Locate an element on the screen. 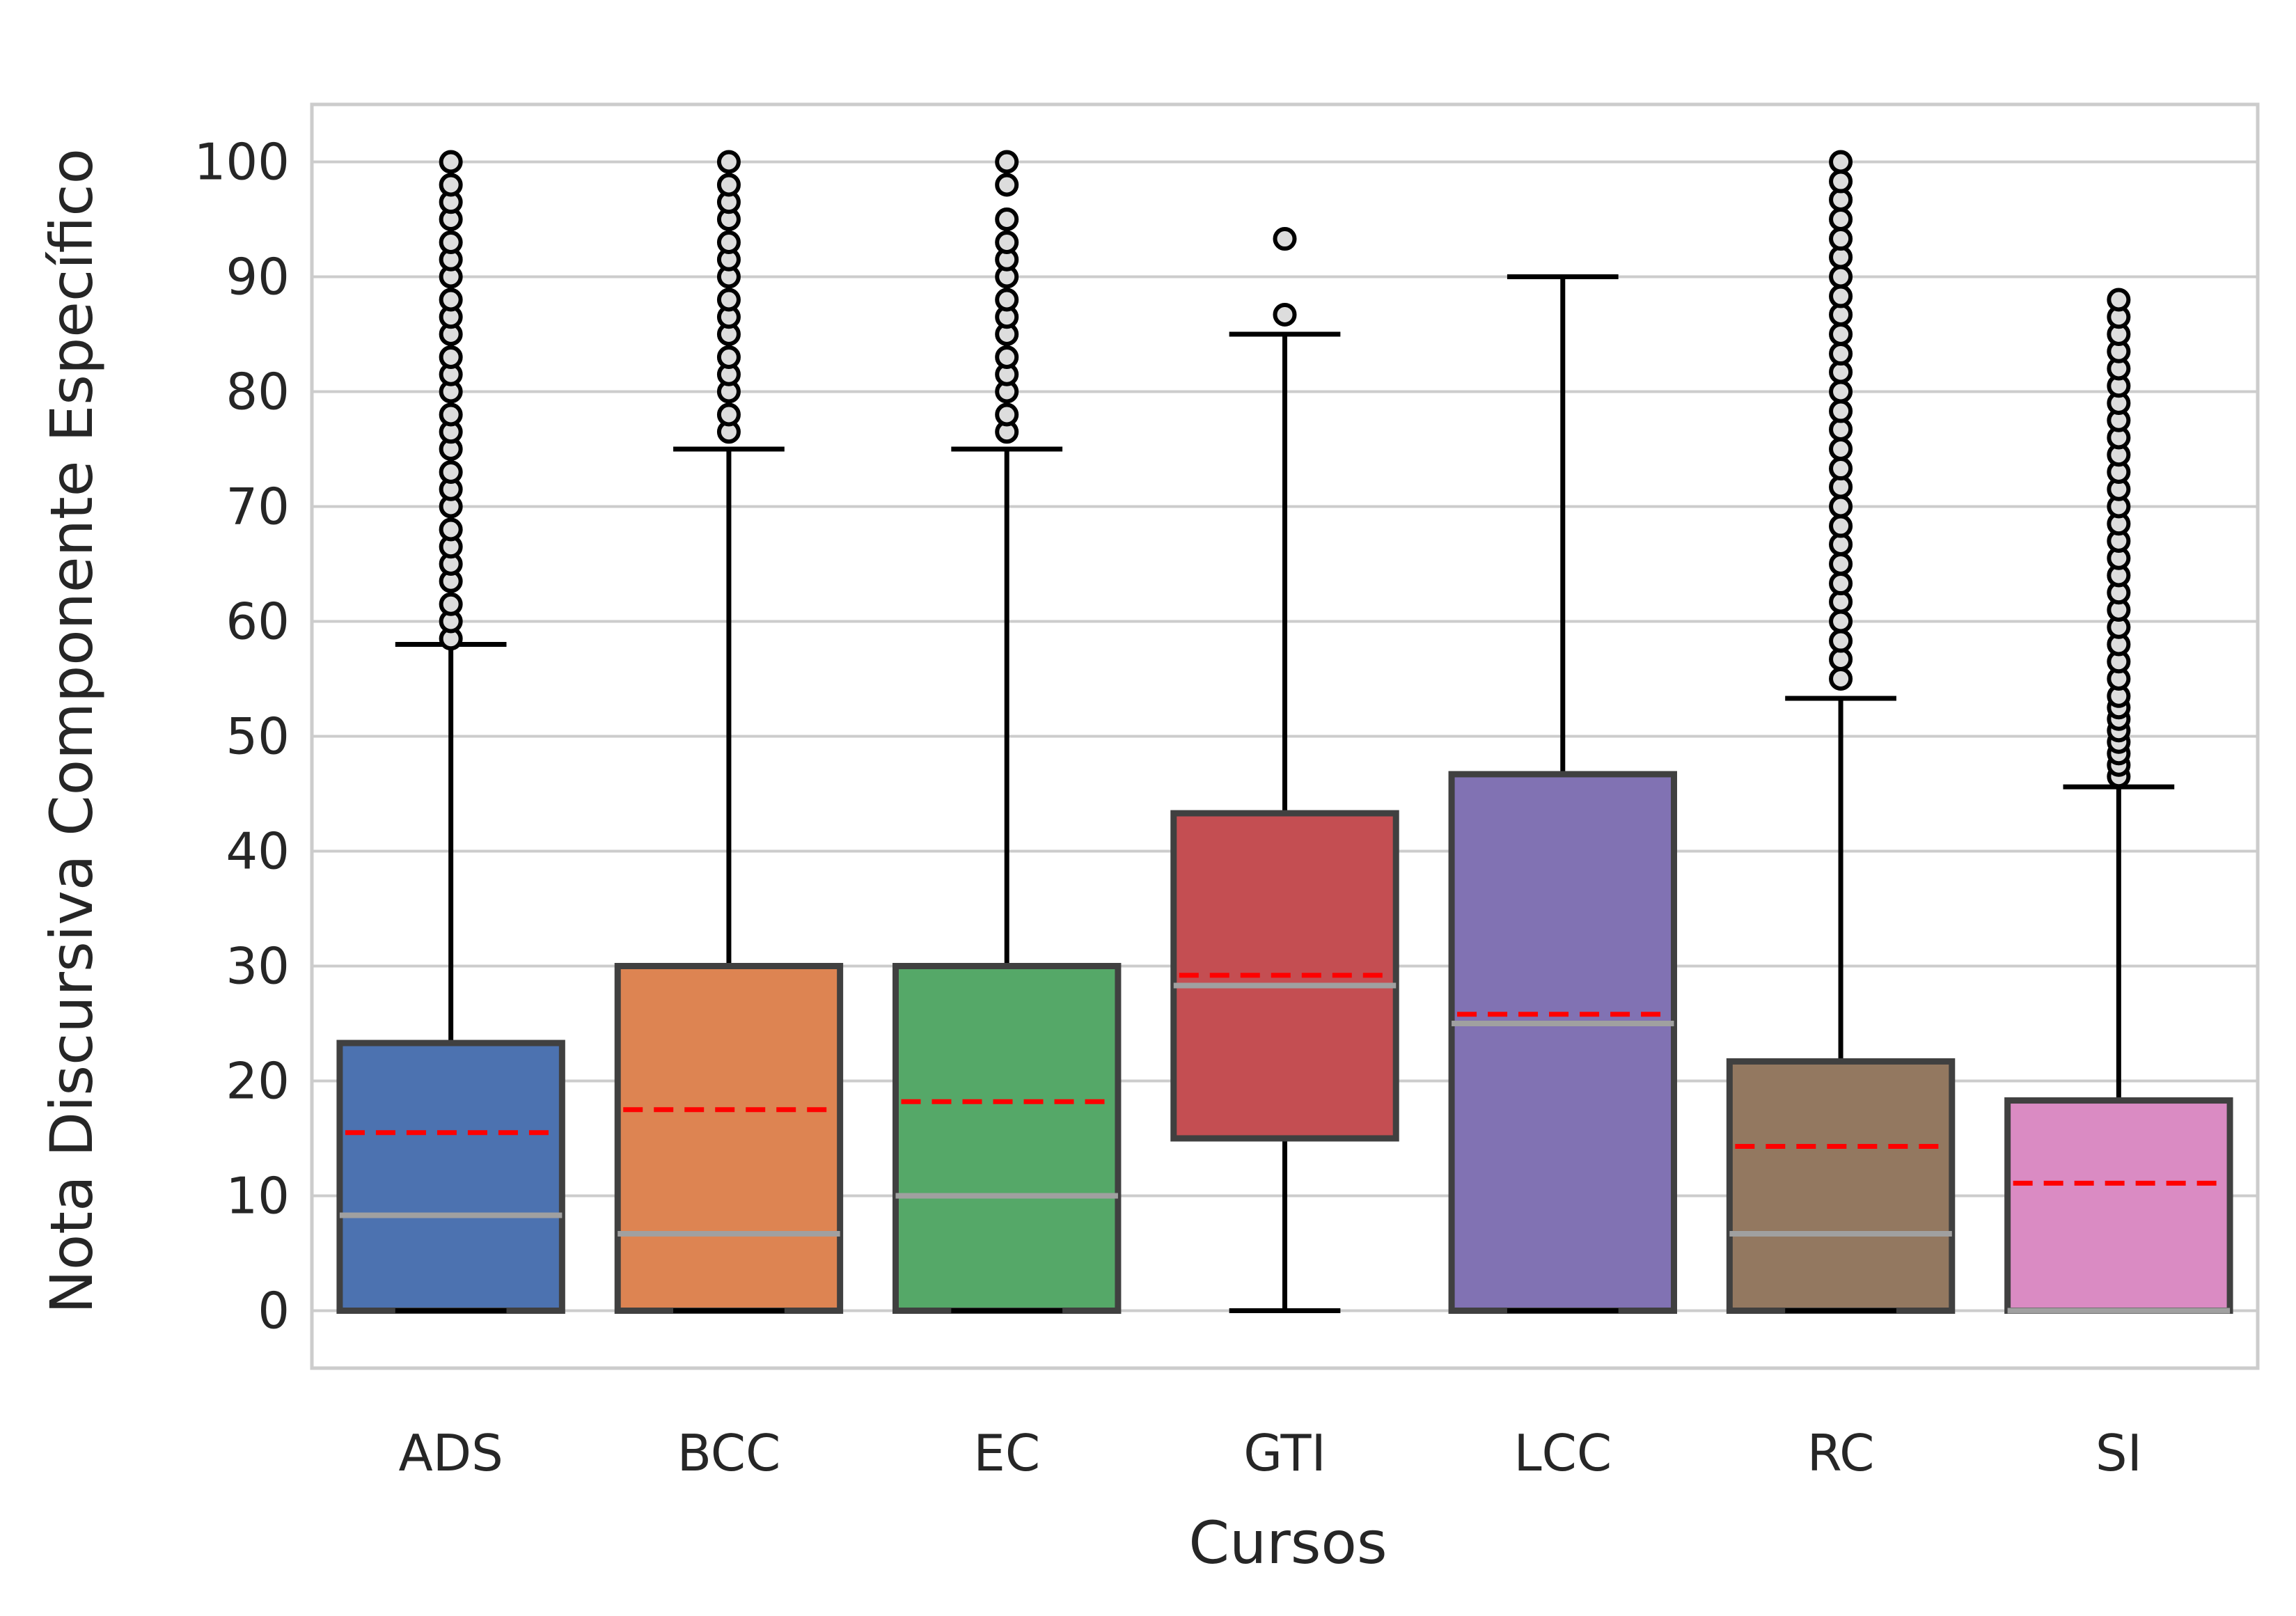 The height and width of the screenshot is (1616, 2296). x-tick-label: ADS is located at coordinates (450, 1453).